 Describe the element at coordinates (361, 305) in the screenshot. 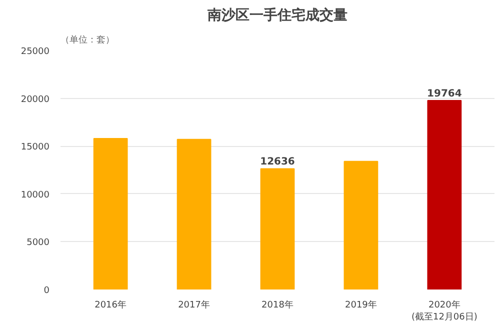

I see `x-tick-label: 2019年` at that location.